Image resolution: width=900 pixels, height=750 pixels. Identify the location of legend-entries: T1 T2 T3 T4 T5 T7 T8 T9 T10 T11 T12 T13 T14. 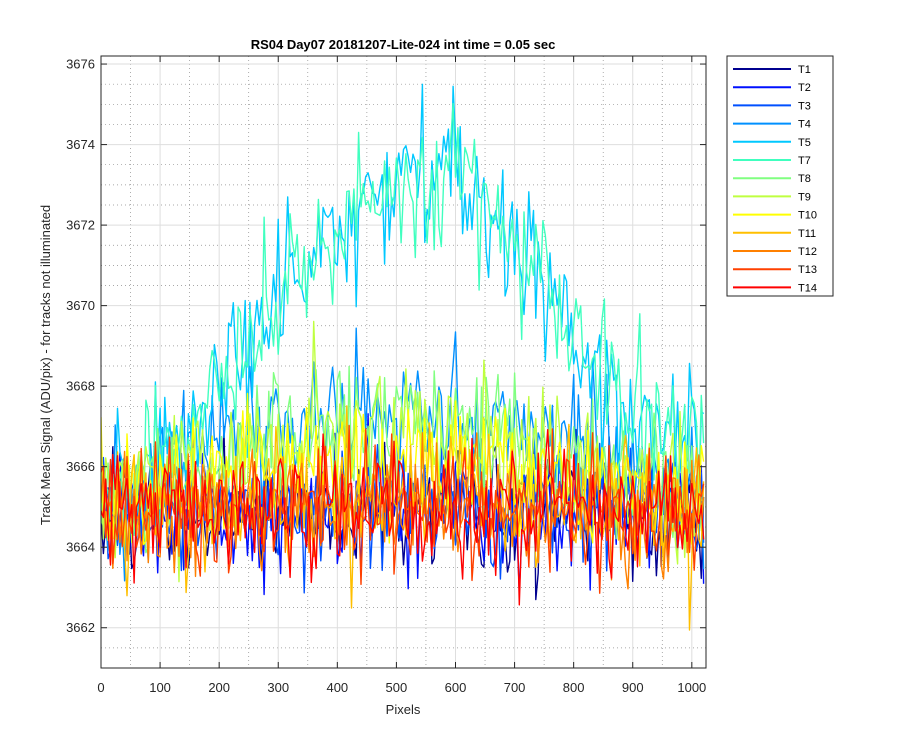
(775, 179).